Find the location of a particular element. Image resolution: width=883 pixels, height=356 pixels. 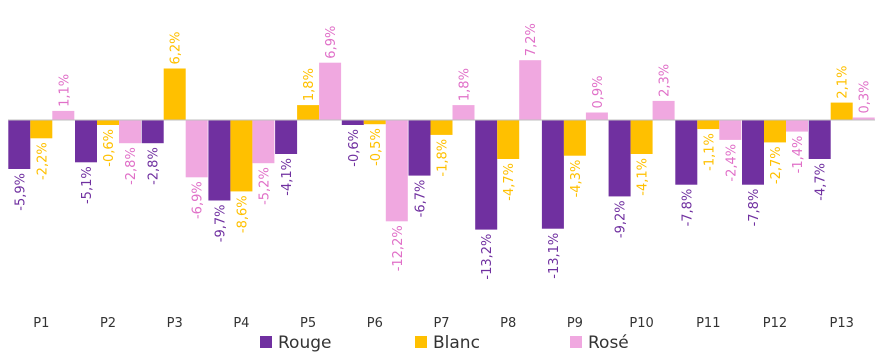

bar-ros-p1 is located at coordinates (63, 115).